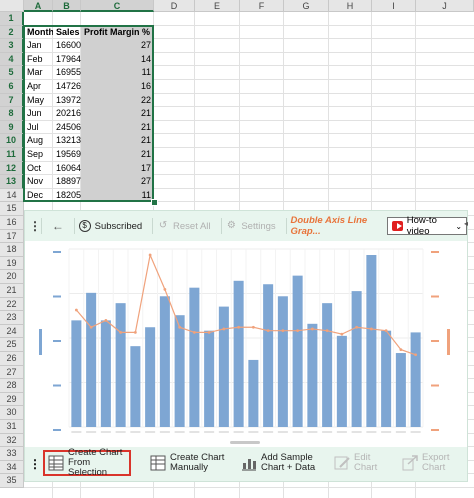  I want to click on column-header-g: G, so click(306, 6).